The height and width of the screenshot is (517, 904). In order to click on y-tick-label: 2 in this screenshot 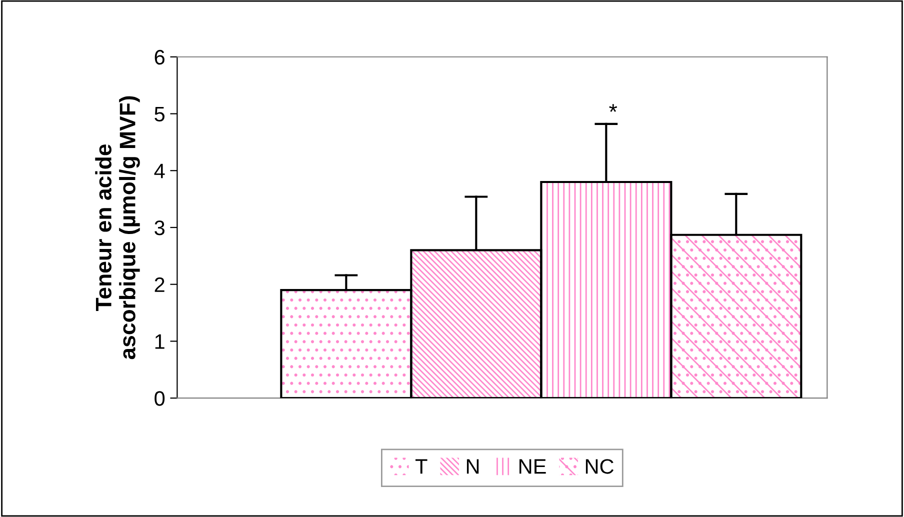, I will do `click(159, 284)`.